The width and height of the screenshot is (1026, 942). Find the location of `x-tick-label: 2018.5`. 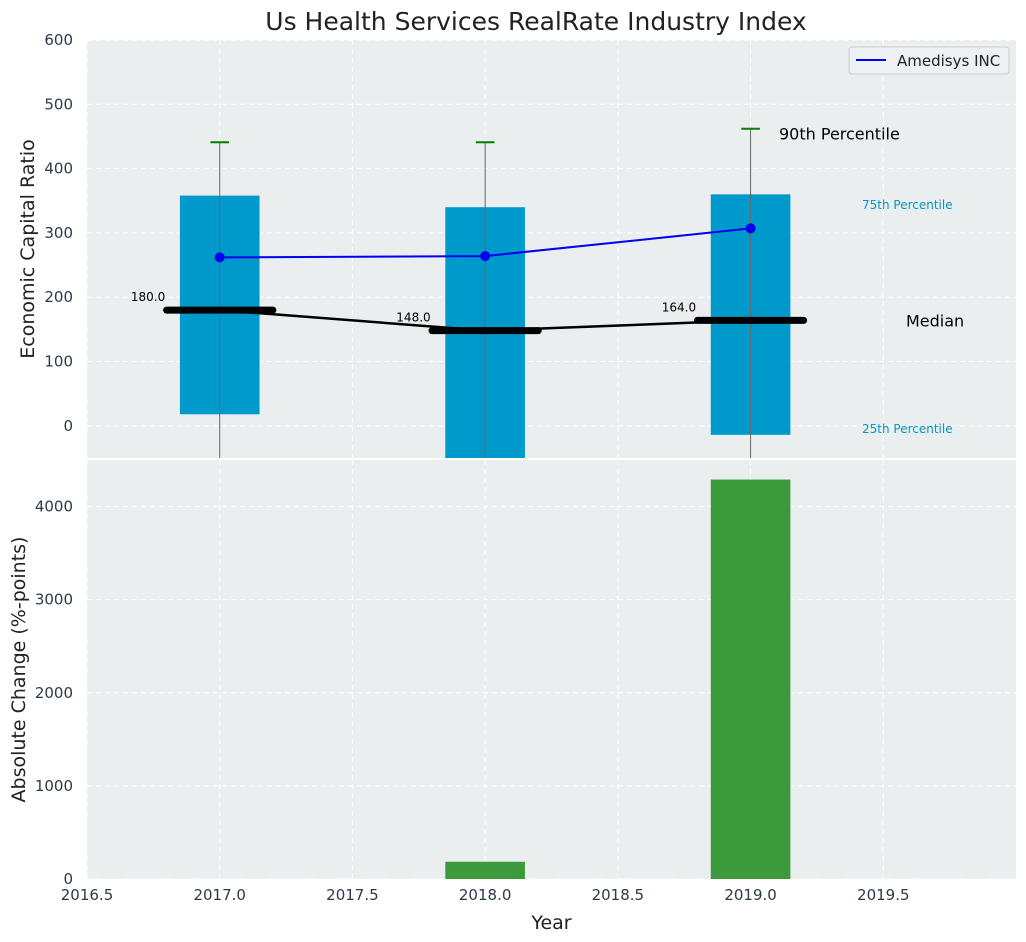

x-tick-label: 2018.5 is located at coordinates (618, 895).